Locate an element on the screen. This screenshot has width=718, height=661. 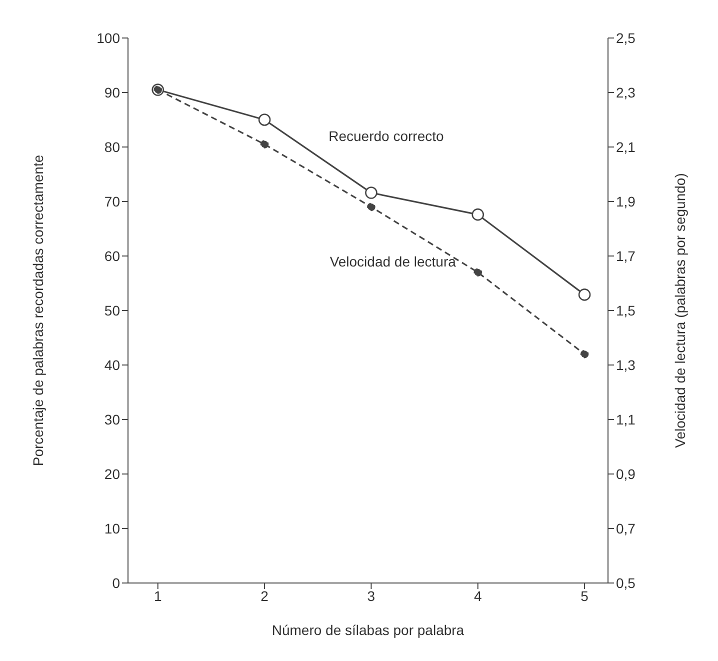
series-label: Recuerdo correcto is located at coordinates (386, 136).